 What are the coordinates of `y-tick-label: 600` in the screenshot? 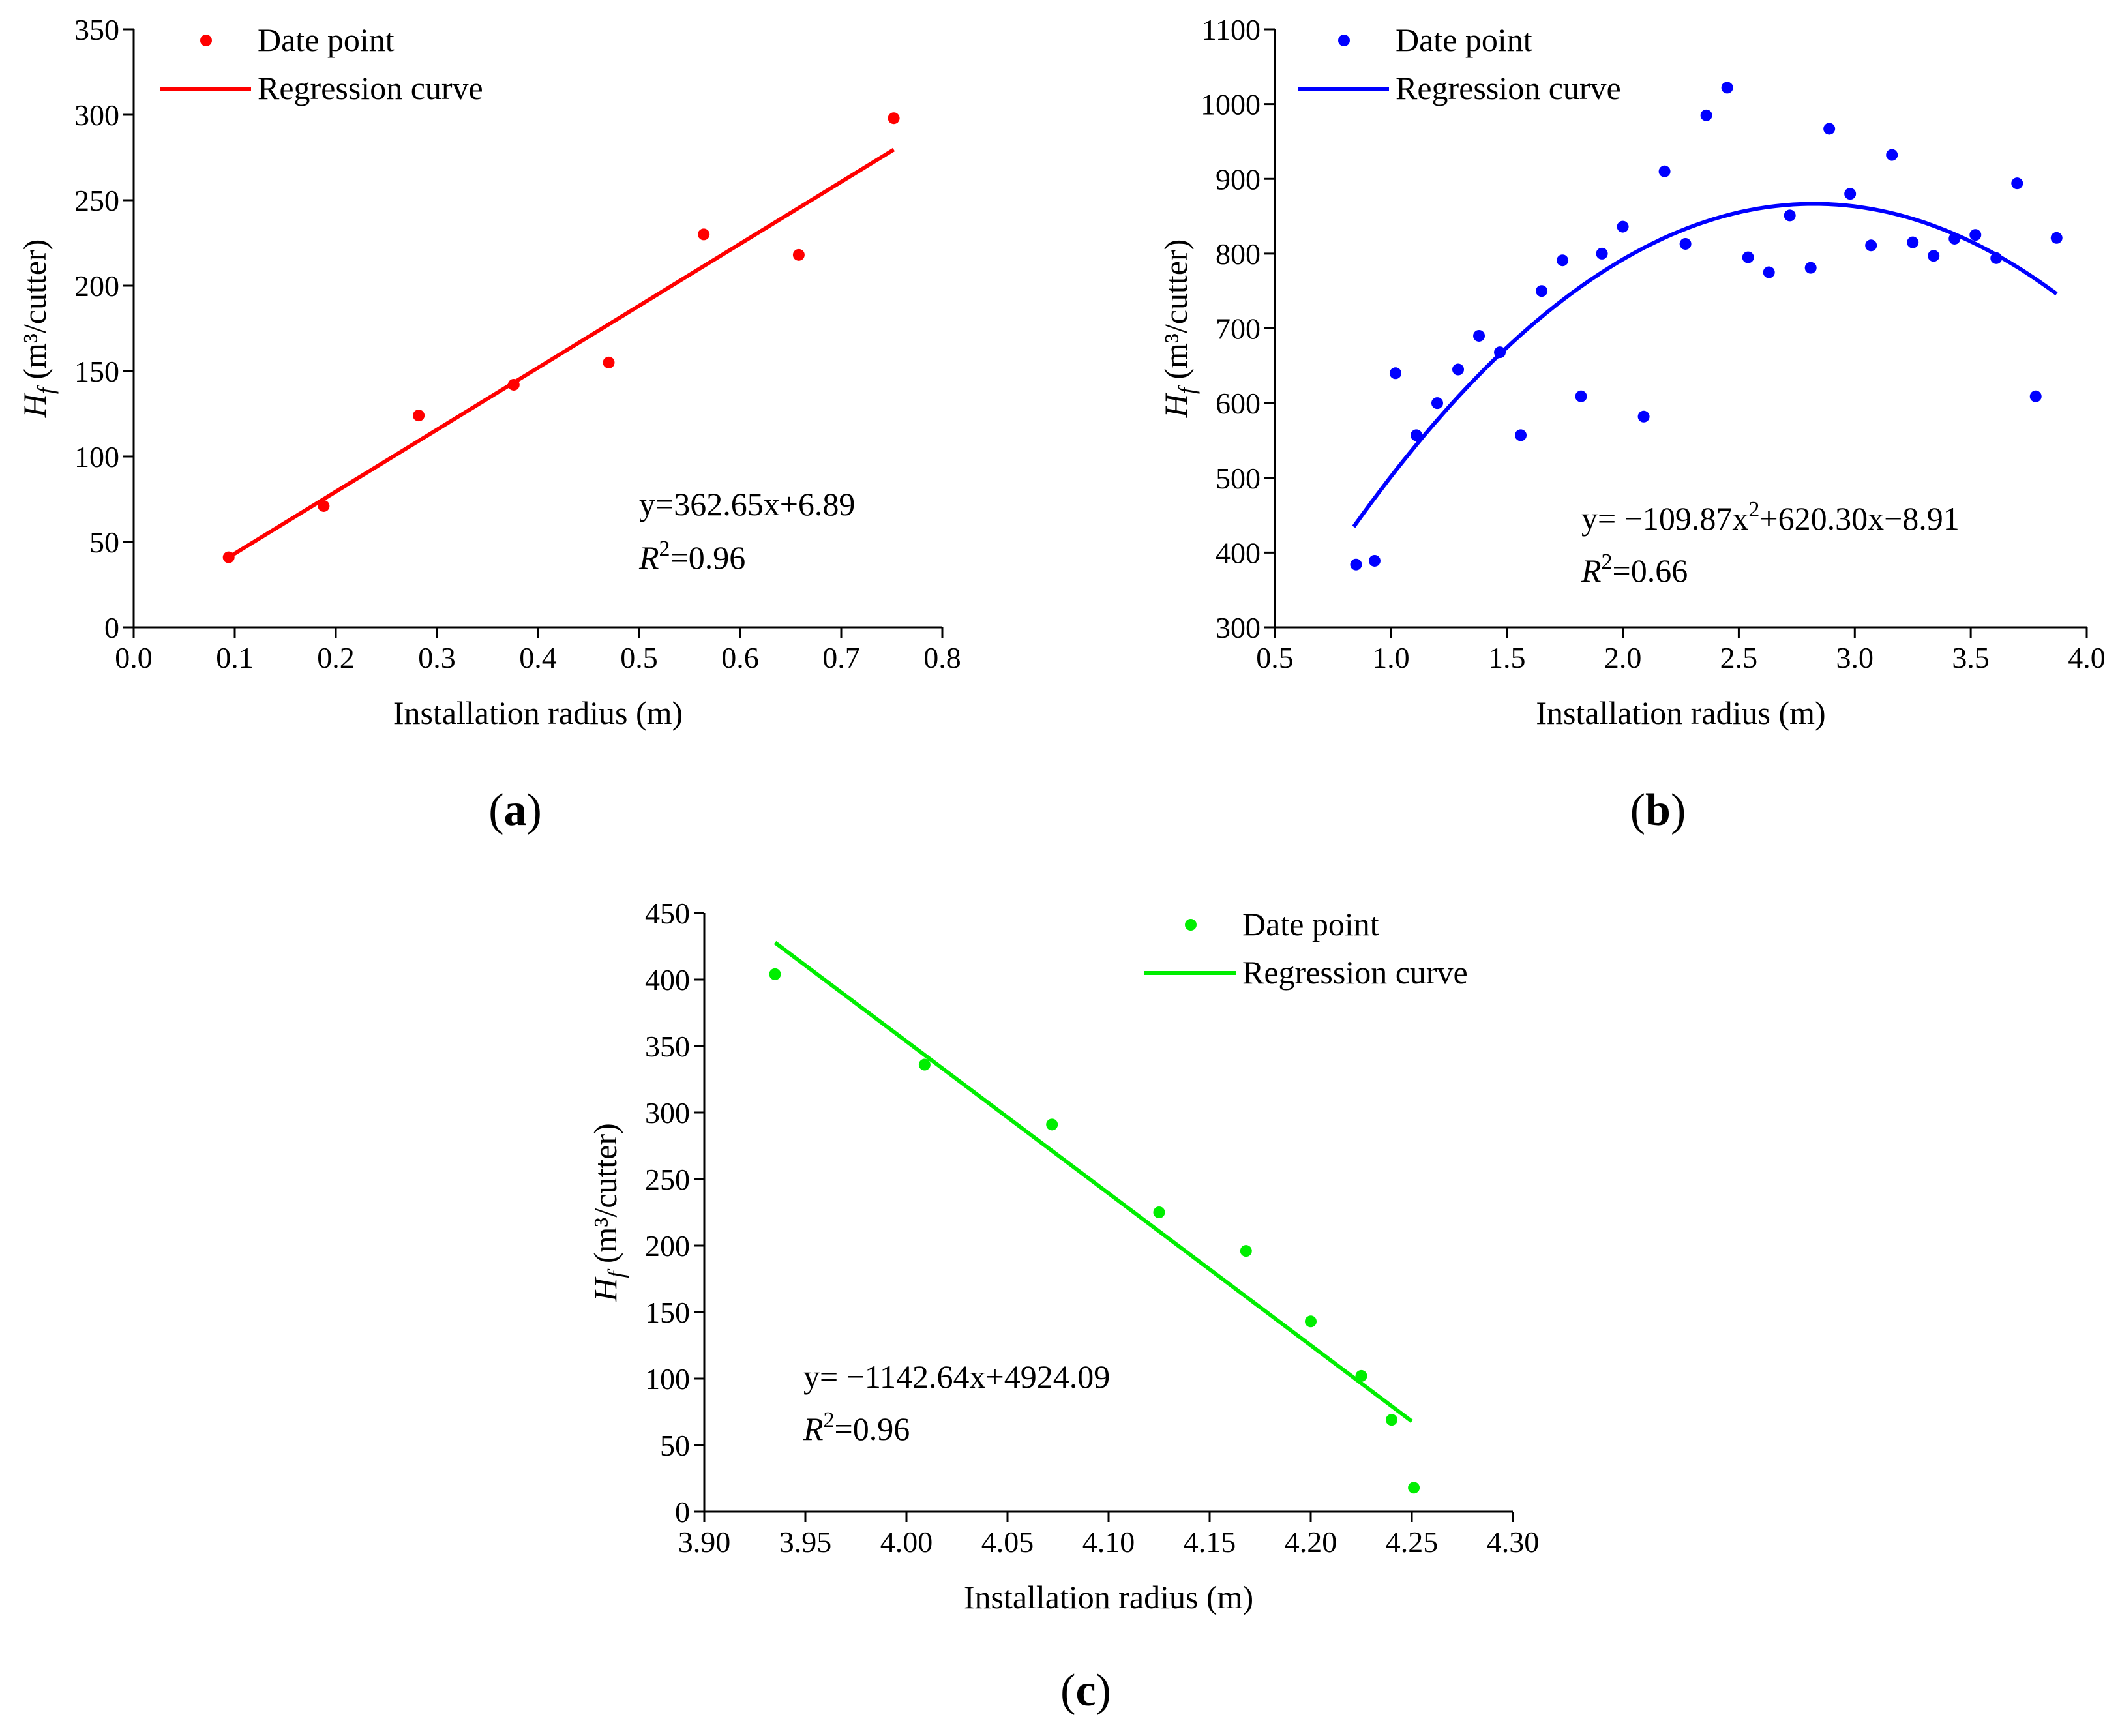 It's located at (1238, 403).